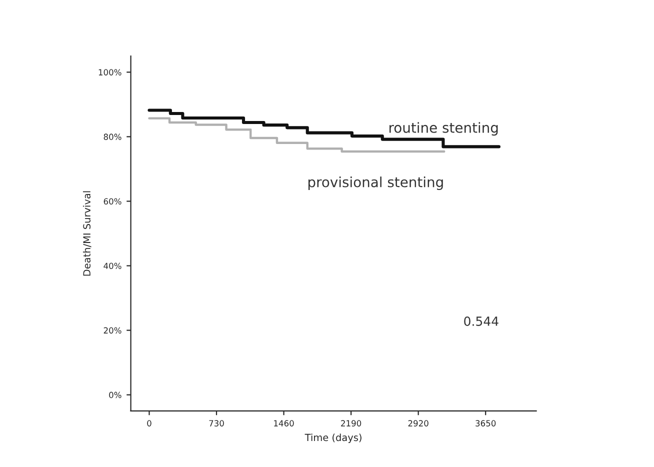 This screenshot has height=467, width=654. I want to click on y-tick-label: 20%, so click(113, 330).